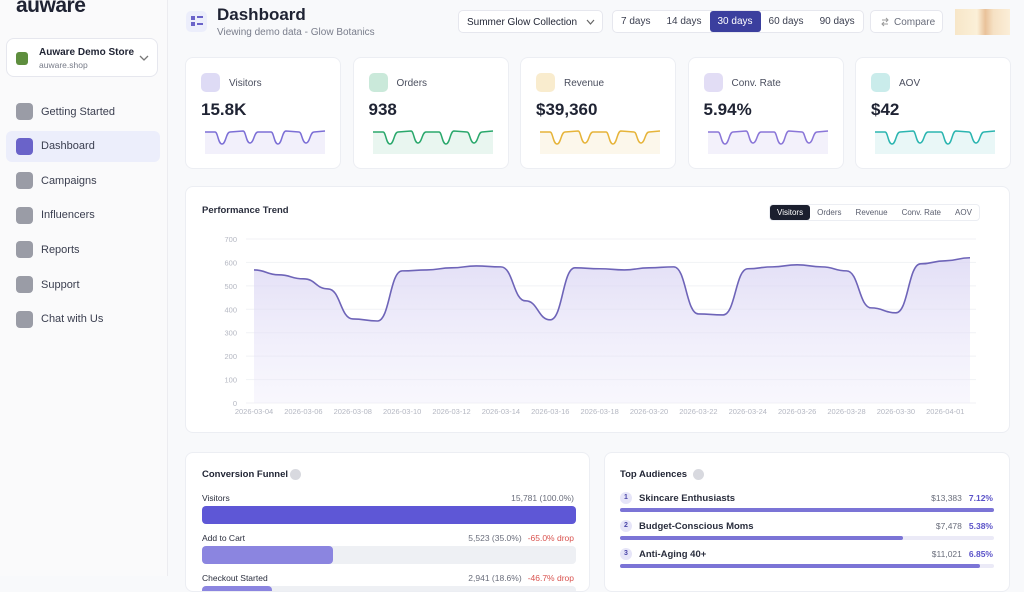  Describe the element at coordinates (51, 8) in the screenshot. I see `brand: auware` at that location.